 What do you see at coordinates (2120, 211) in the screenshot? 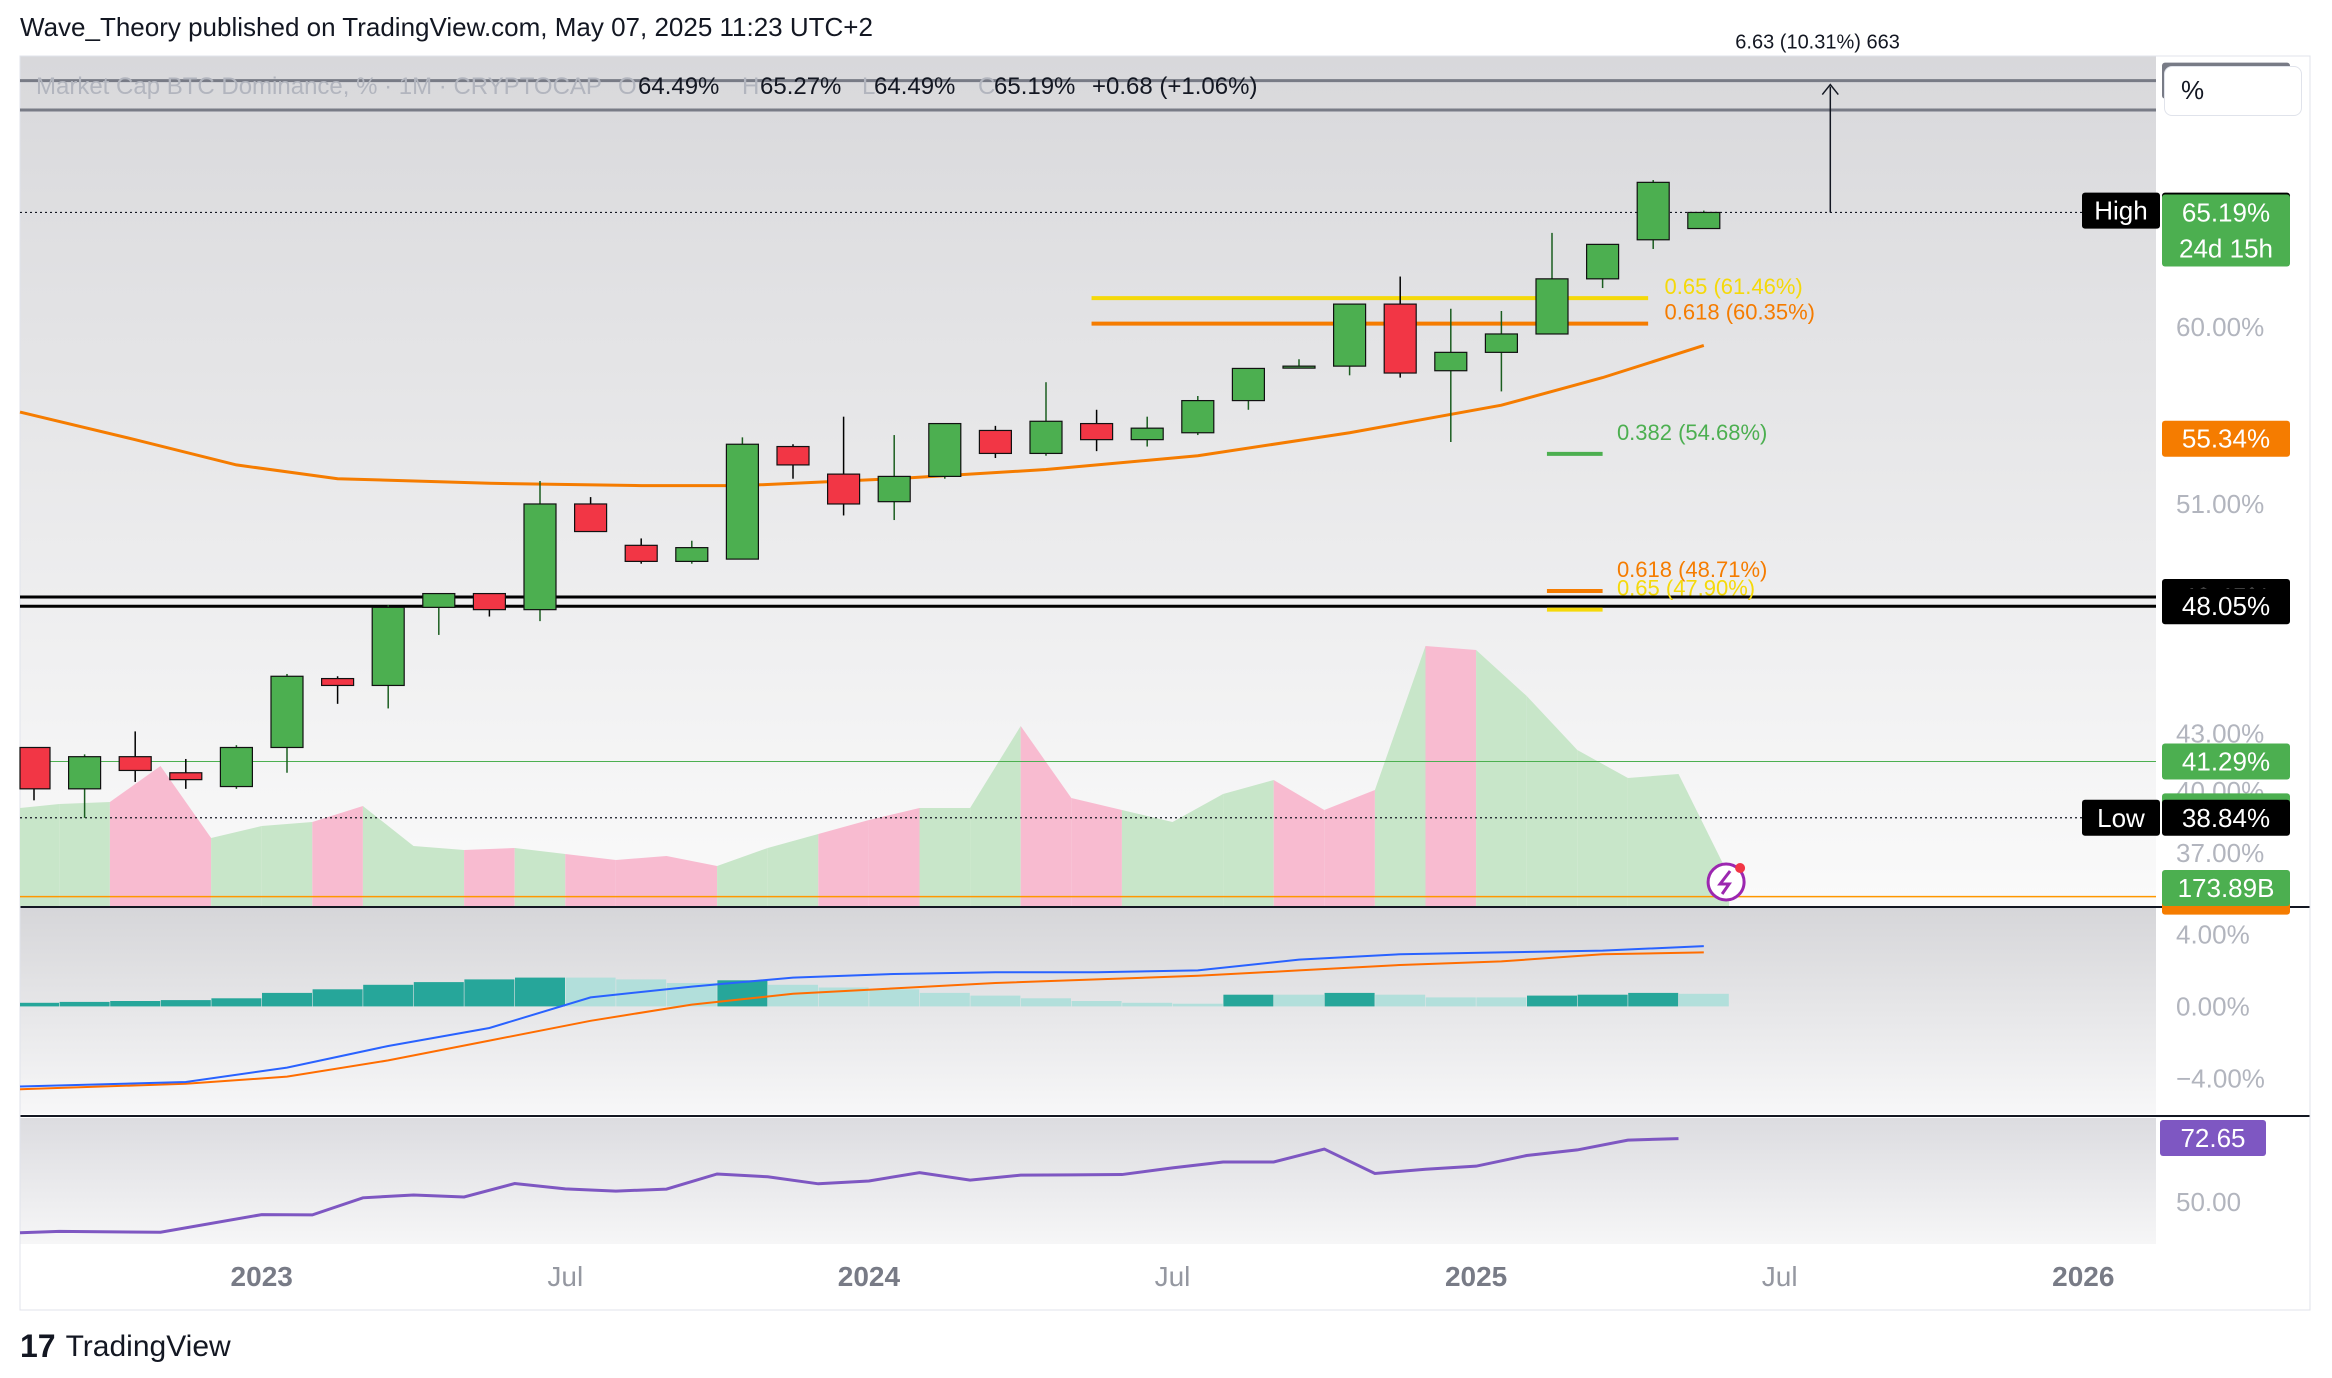
I see `side-tag-label: High` at bounding box center [2120, 211].